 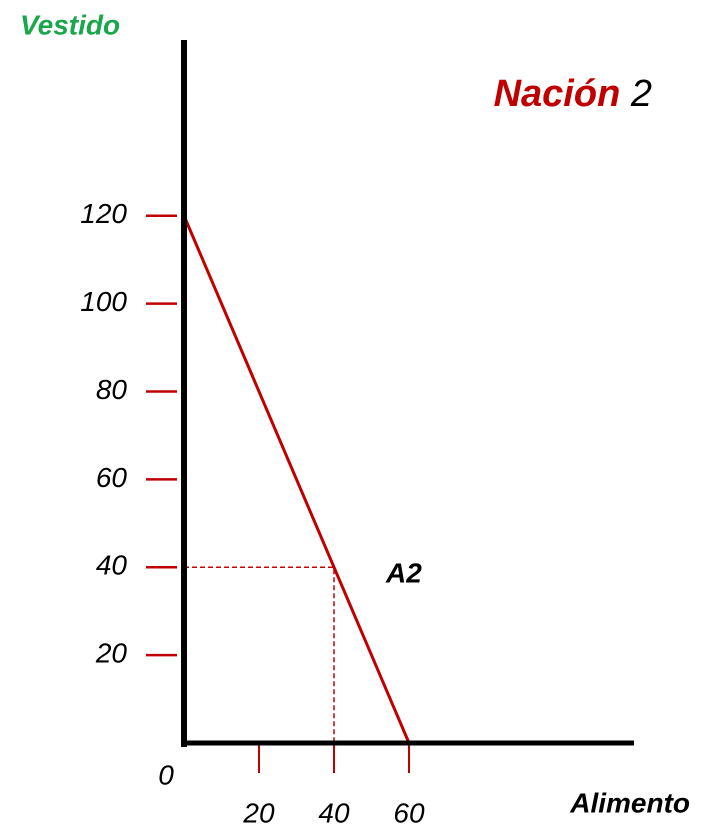 I want to click on y-tick-label: 80, so click(x=112, y=389).